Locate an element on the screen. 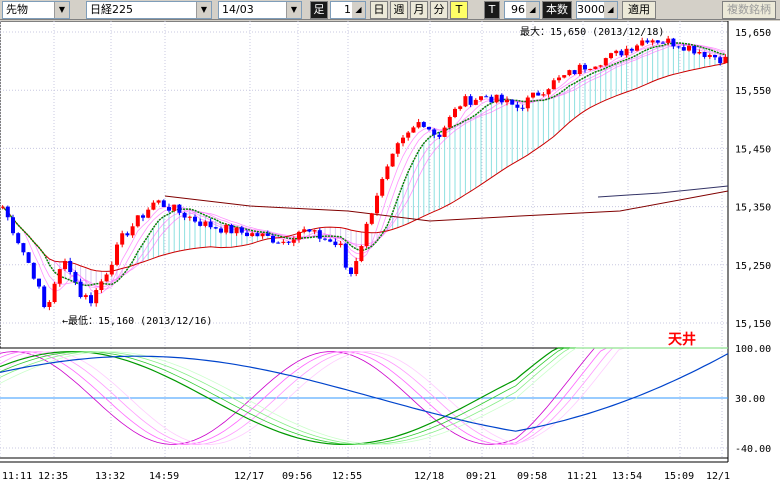 This screenshot has width=780, height=500. count-input: 96 ◢ is located at coordinates (522, 10).